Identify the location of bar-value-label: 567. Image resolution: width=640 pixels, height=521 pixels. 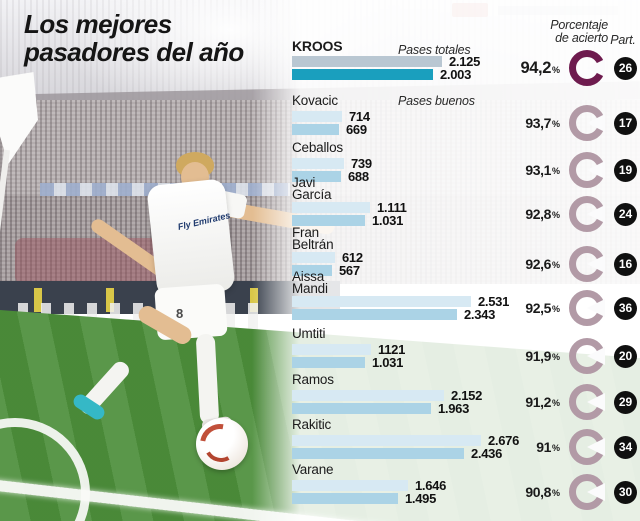
(349, 270).